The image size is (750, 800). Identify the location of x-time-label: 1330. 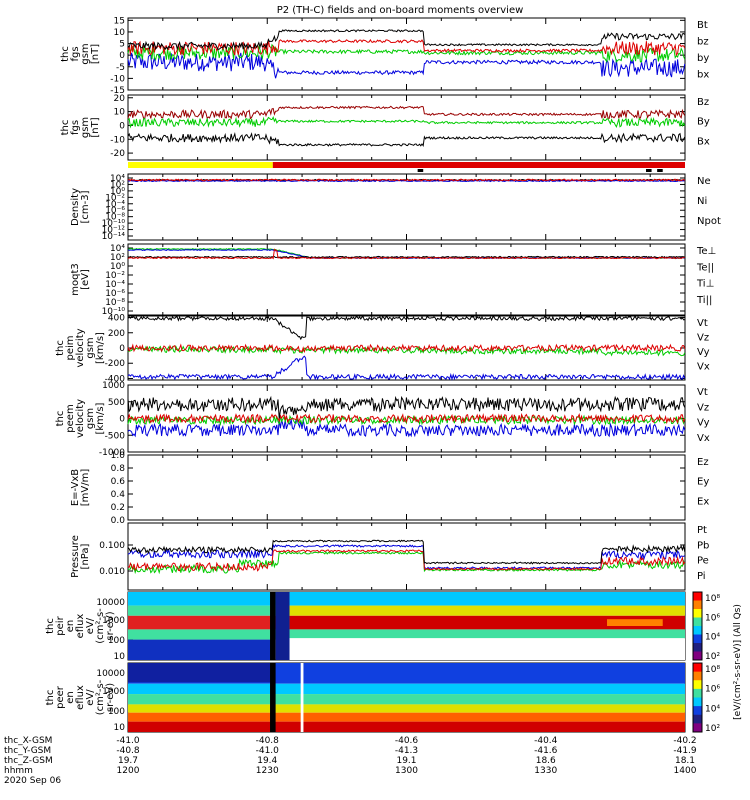
(545, 771).